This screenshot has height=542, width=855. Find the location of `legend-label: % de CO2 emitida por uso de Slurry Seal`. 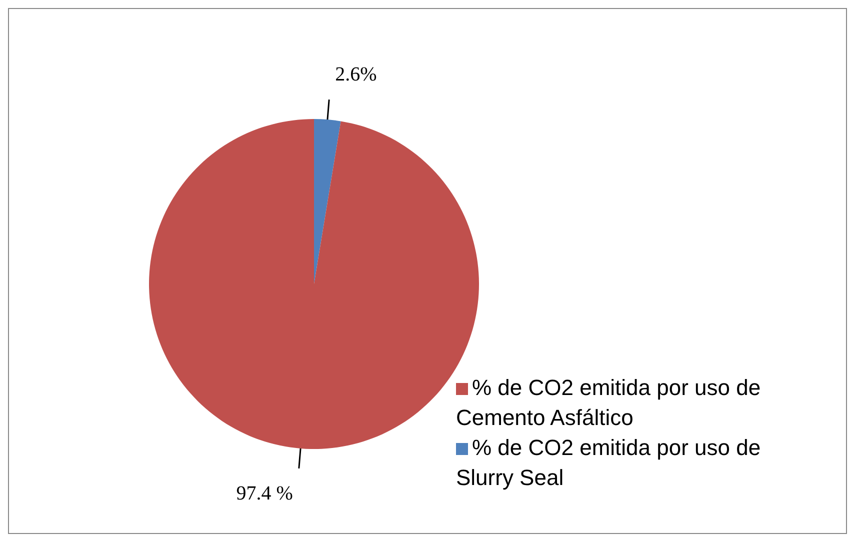

legend-label: % de CO2 emitida por uso de Slurry Seal is located at coordinates (608, 462).